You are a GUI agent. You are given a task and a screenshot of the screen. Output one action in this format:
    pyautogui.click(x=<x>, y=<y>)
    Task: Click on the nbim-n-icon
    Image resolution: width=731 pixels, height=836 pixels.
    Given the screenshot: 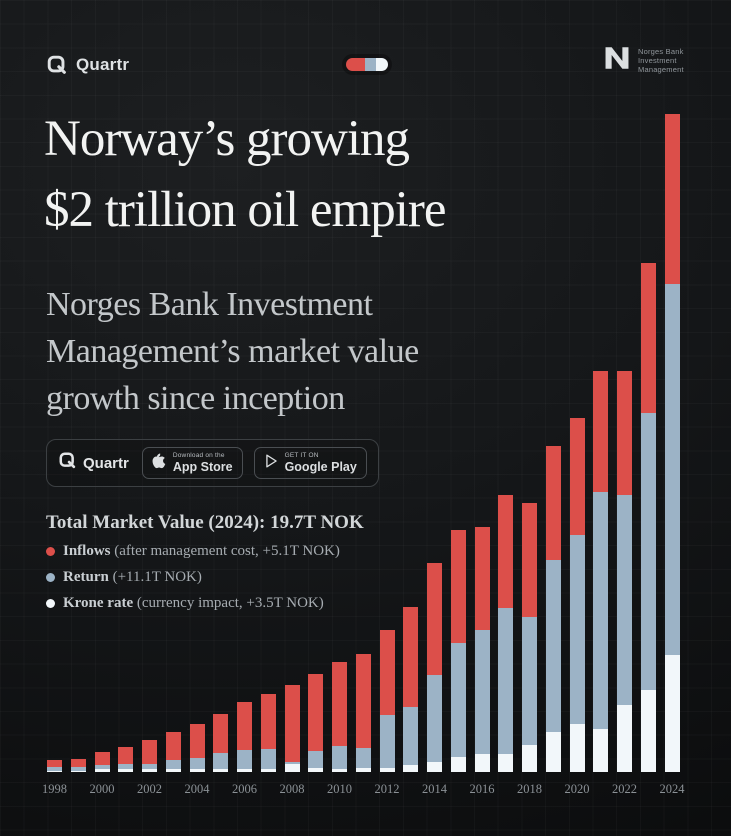 What is the action you would take?
    pyautogui.click(x=617, y=60)
    